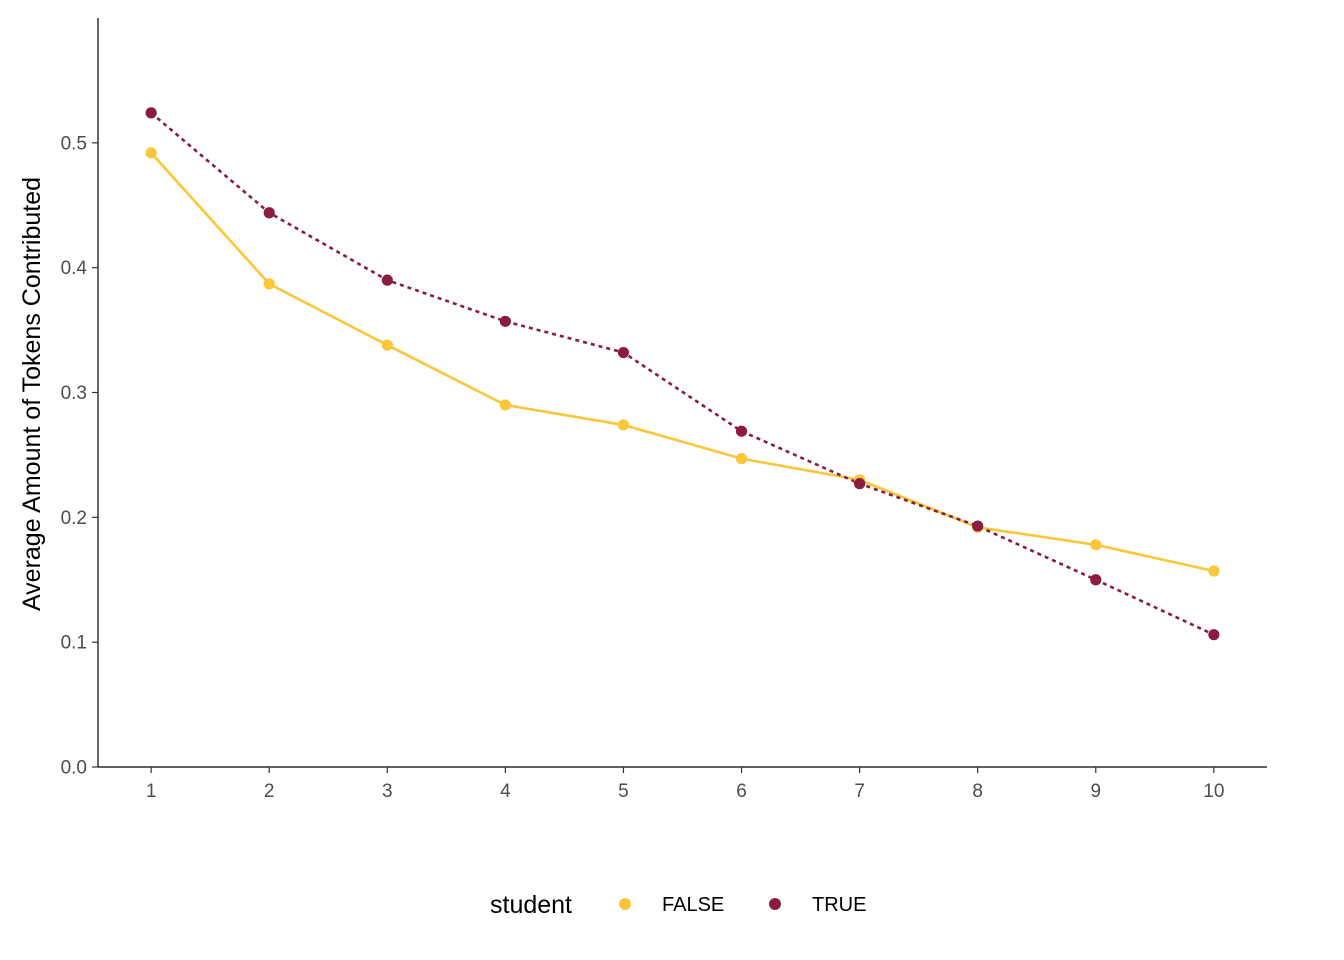  I want to click on y-tick-label: 0.3, so click(74, 393).